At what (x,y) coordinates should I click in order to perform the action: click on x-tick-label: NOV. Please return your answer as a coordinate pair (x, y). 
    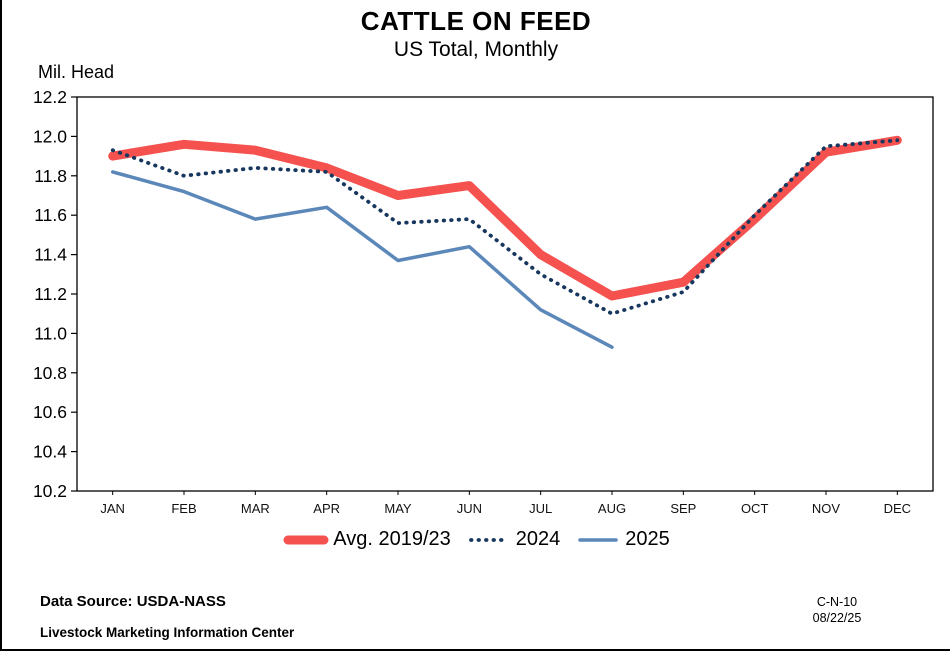
    Looking at the image, I should click on (826, 508).